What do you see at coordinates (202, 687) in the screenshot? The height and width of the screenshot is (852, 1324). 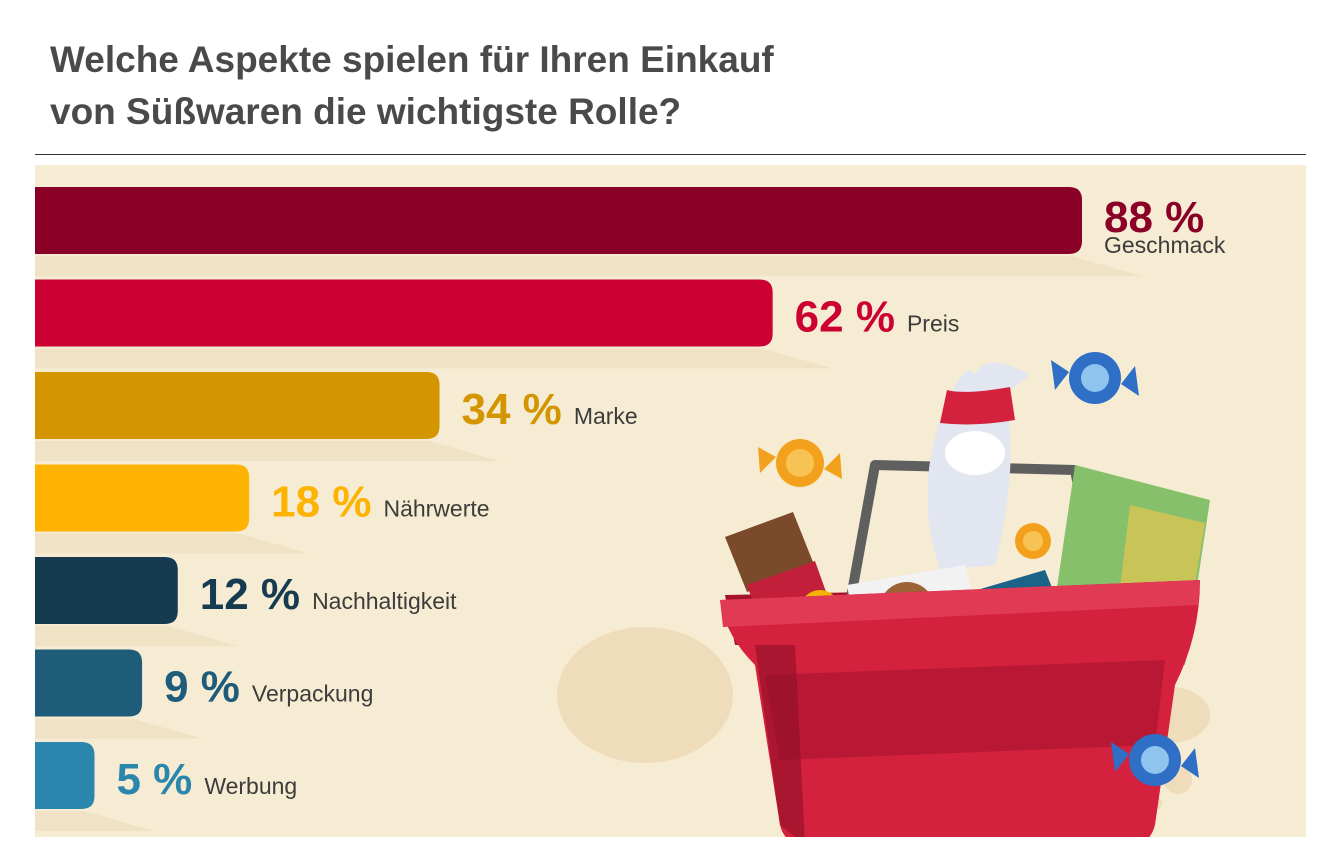 I see `value-label: 9 %` at bounding box center [202, 687].